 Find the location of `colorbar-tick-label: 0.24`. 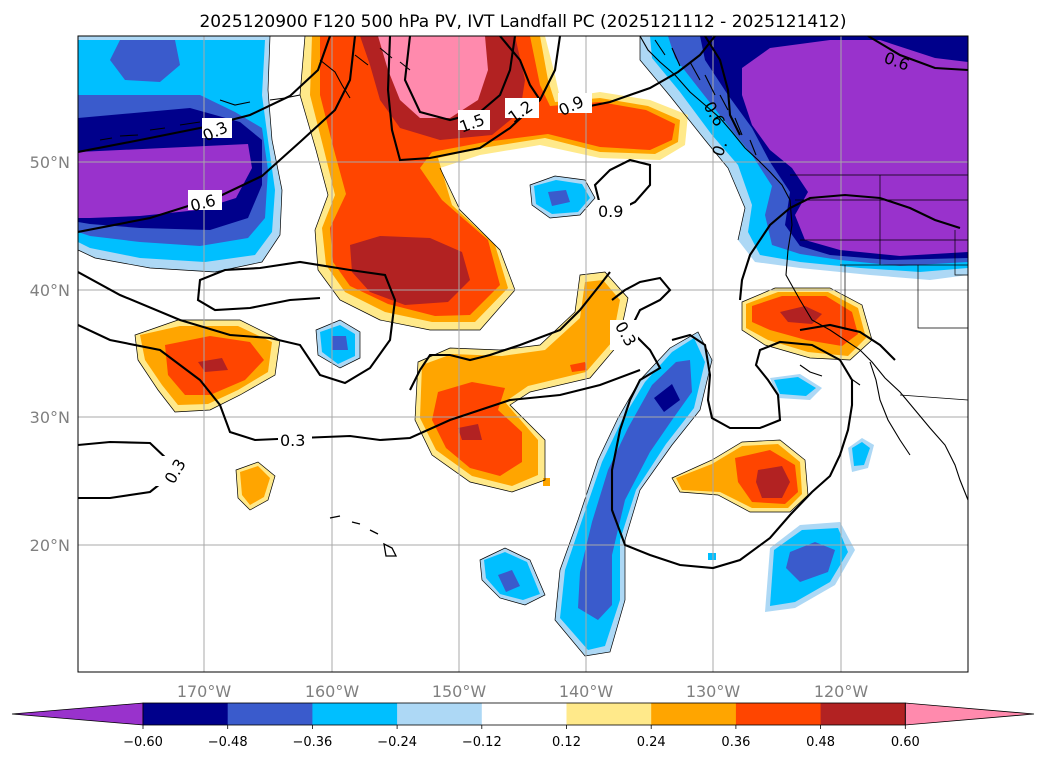

colorbar-tick-label: 0.24 is located at coordinates (651, 742).